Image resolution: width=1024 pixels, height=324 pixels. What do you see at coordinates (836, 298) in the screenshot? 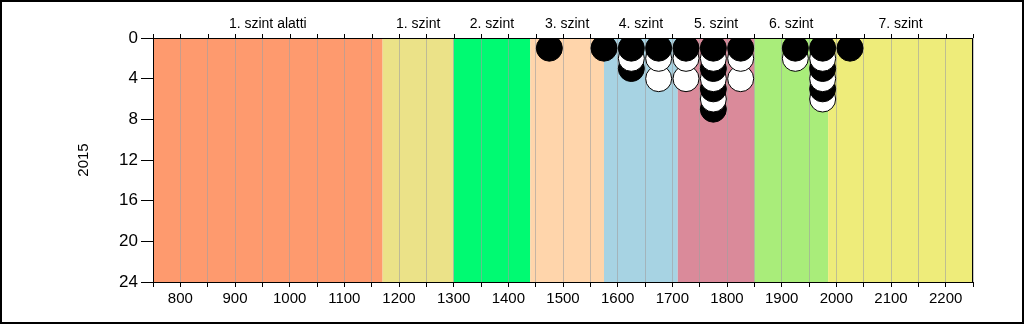
I see `x-tick-label: 2000` at bounding box center [836, 298].